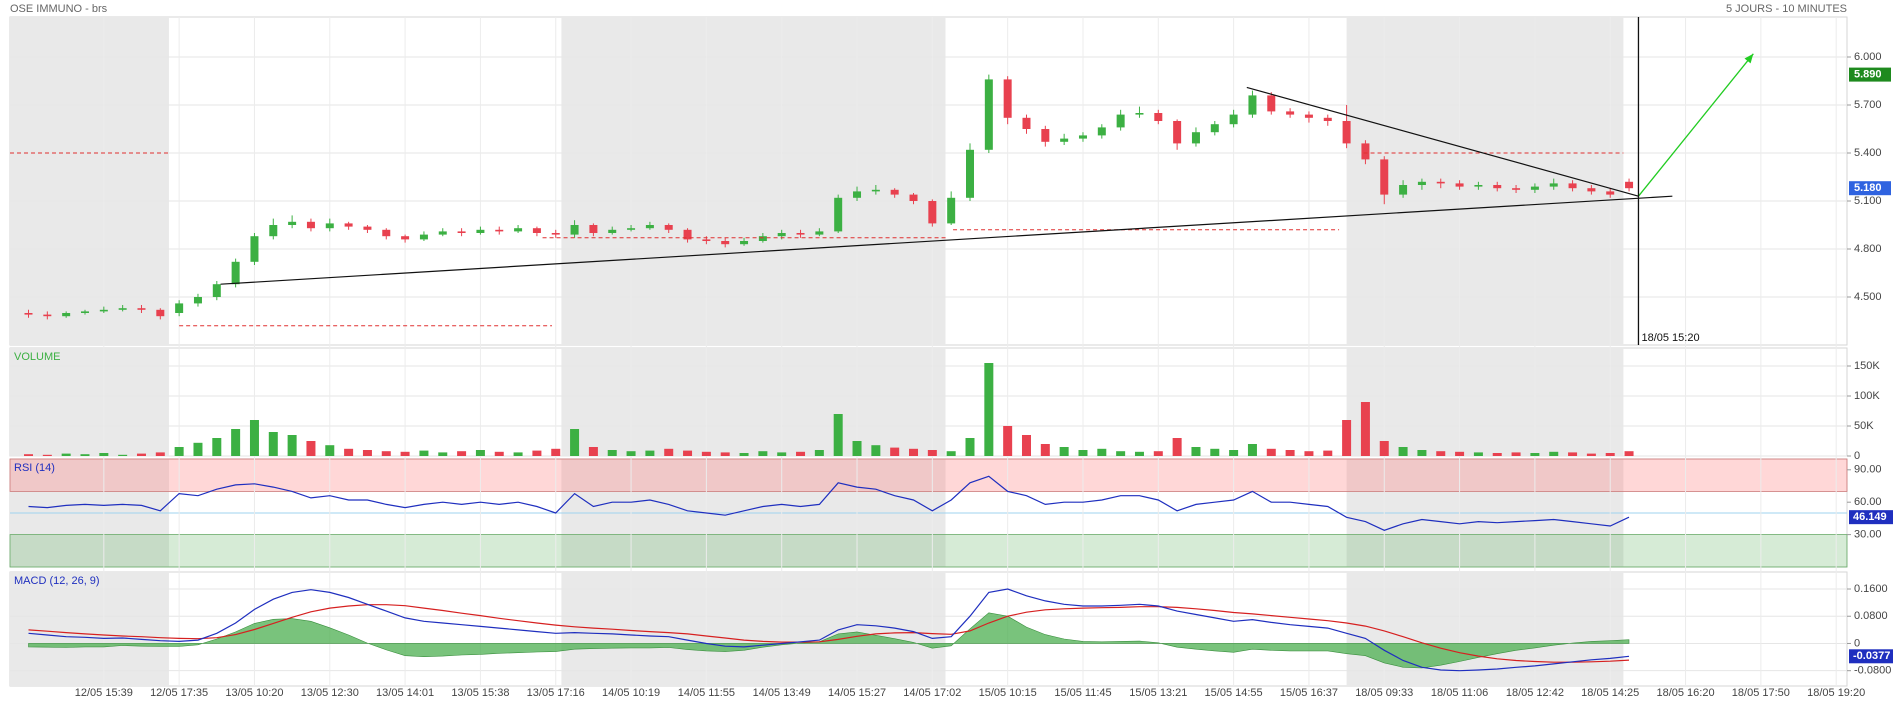 This screenshot has width=1893, height=702. Describe the element at coordinates (1868, 153) in the screenshot. I see `y-tick-label: 5.400` at that location.